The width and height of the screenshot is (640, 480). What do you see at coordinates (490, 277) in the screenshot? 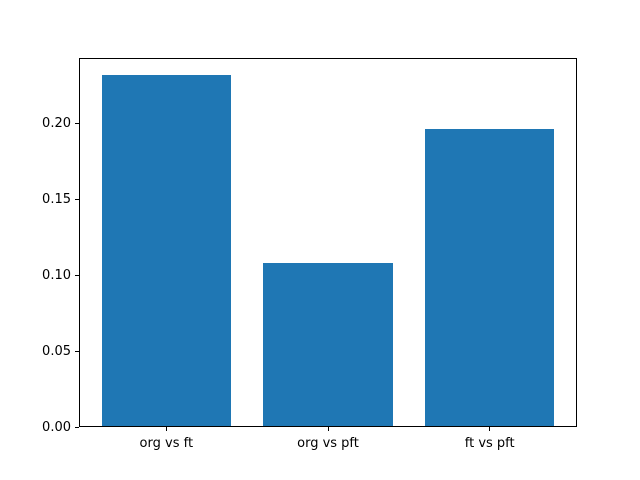
I see `bar-ft-vs-pft` at bounding box center [490, 277].